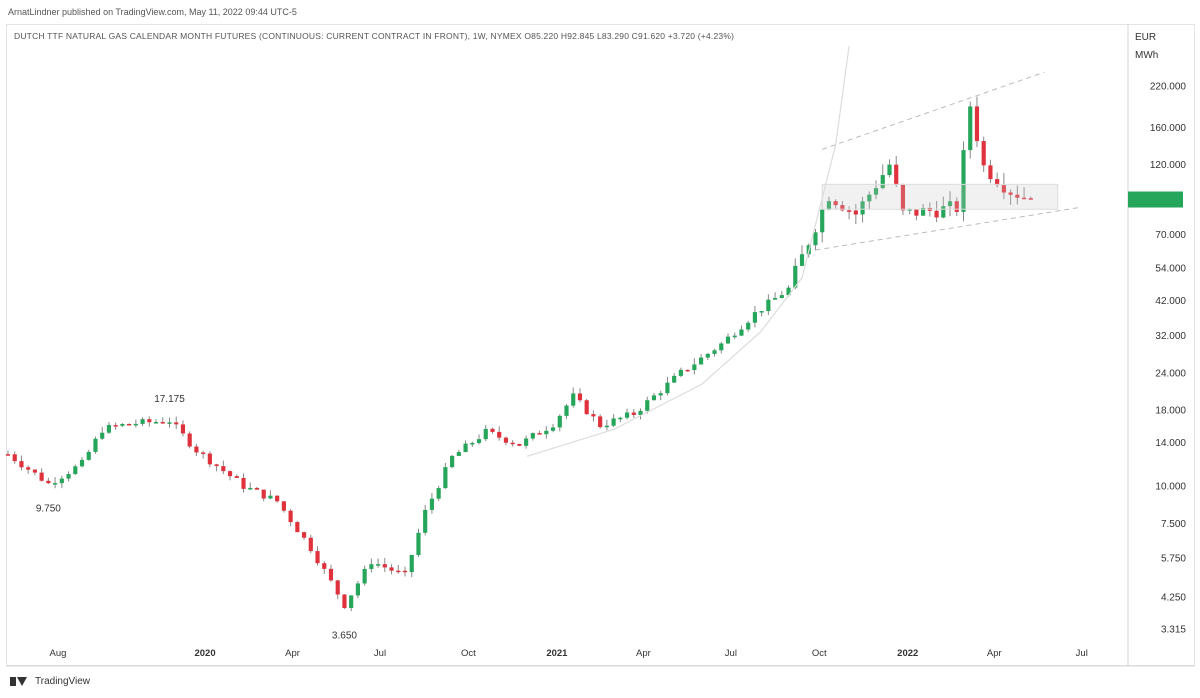 Image resolution: width=1200 pixels, height=698 pixels. Describe the element at coordinates (50, 681) in the screenshot. I see `tradingview-logo: TradingView` at that location.